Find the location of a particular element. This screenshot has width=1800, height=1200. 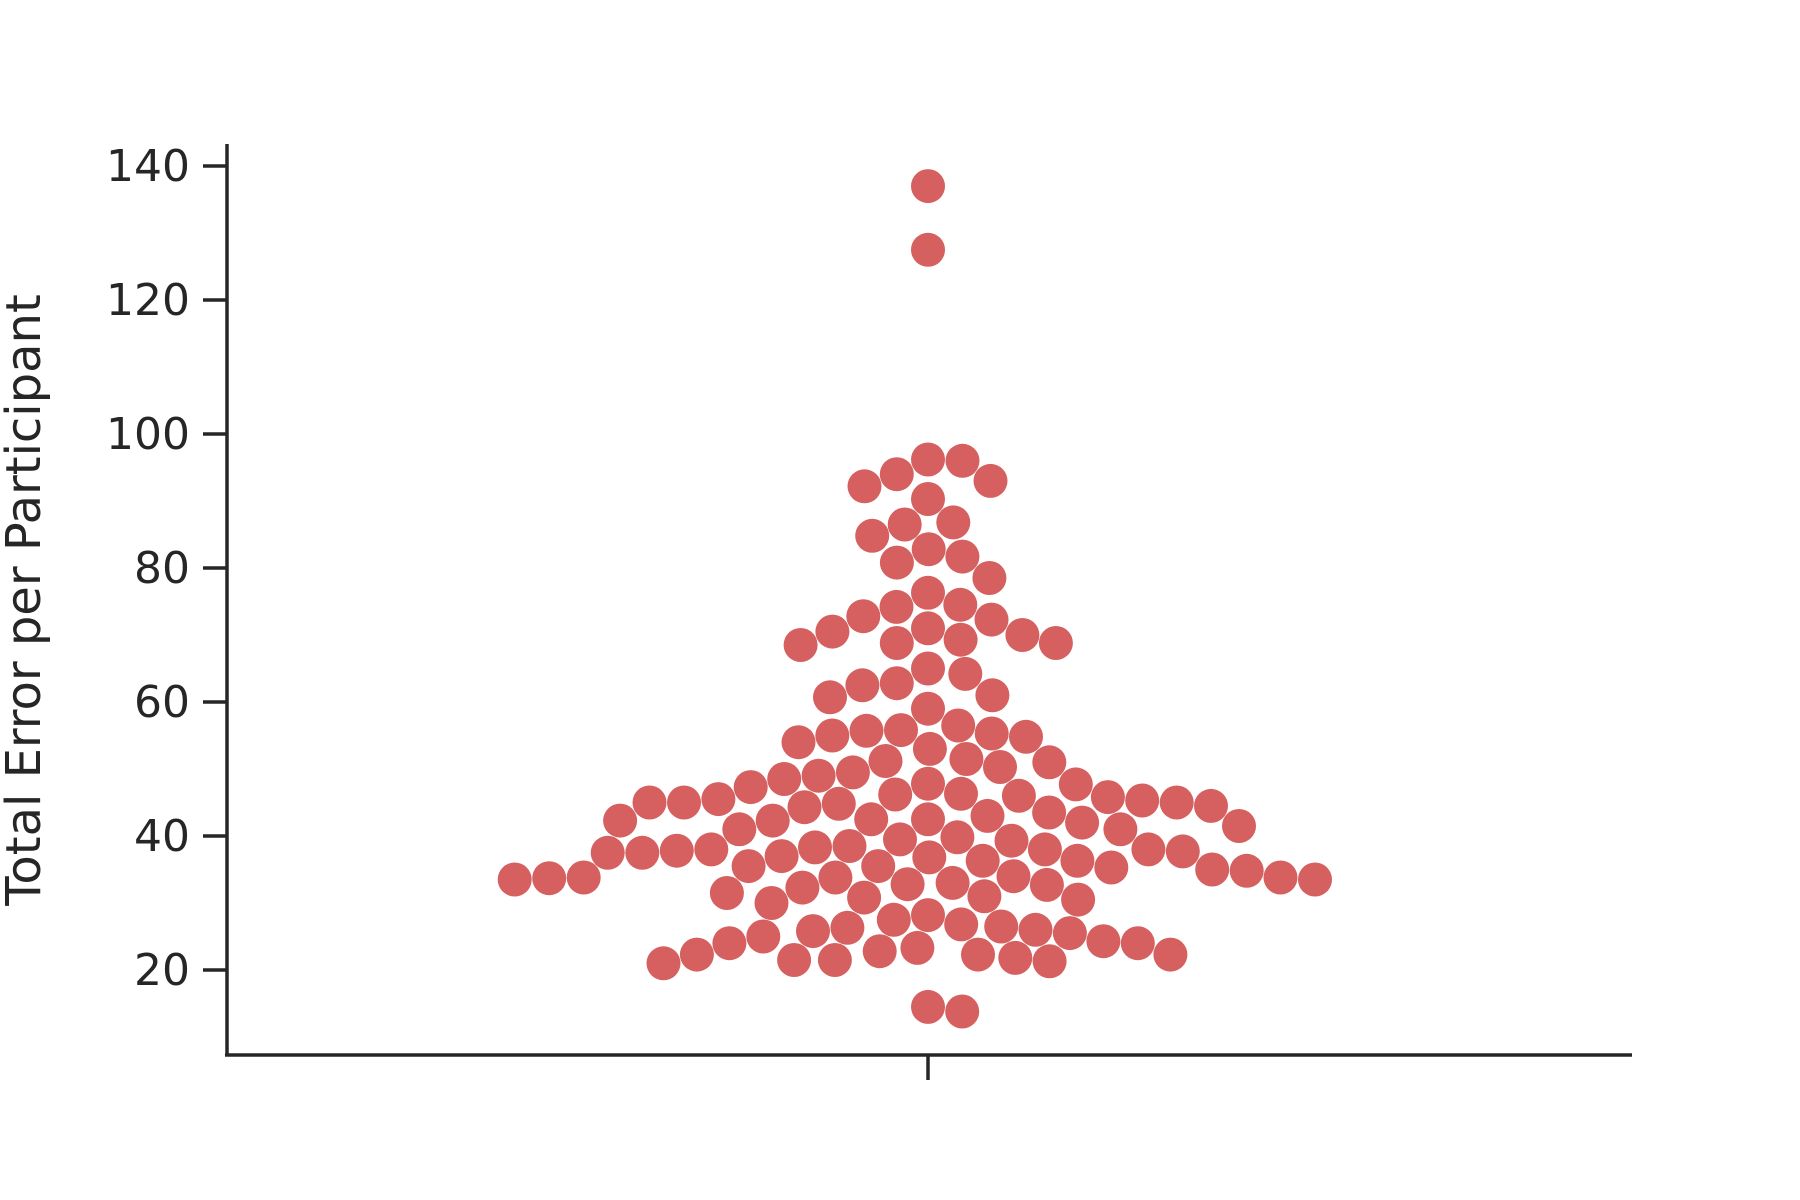

y-tick-label: 60 is located at coordinates (162, 702).